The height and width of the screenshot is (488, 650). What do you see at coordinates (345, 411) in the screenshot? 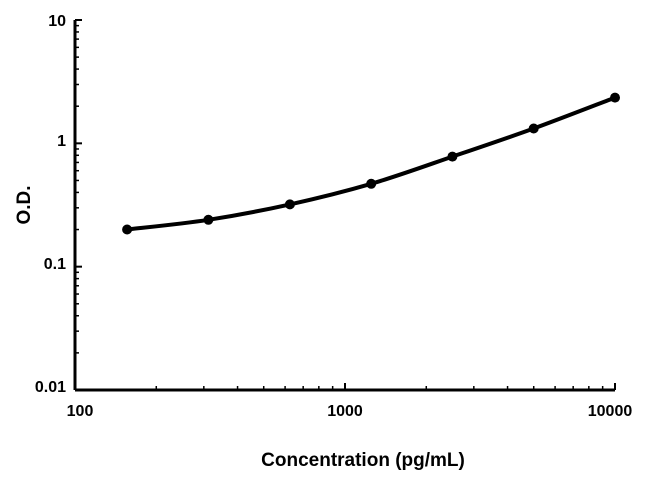
I see `x-tick-label: 1000` at bounding box center [345, 411].